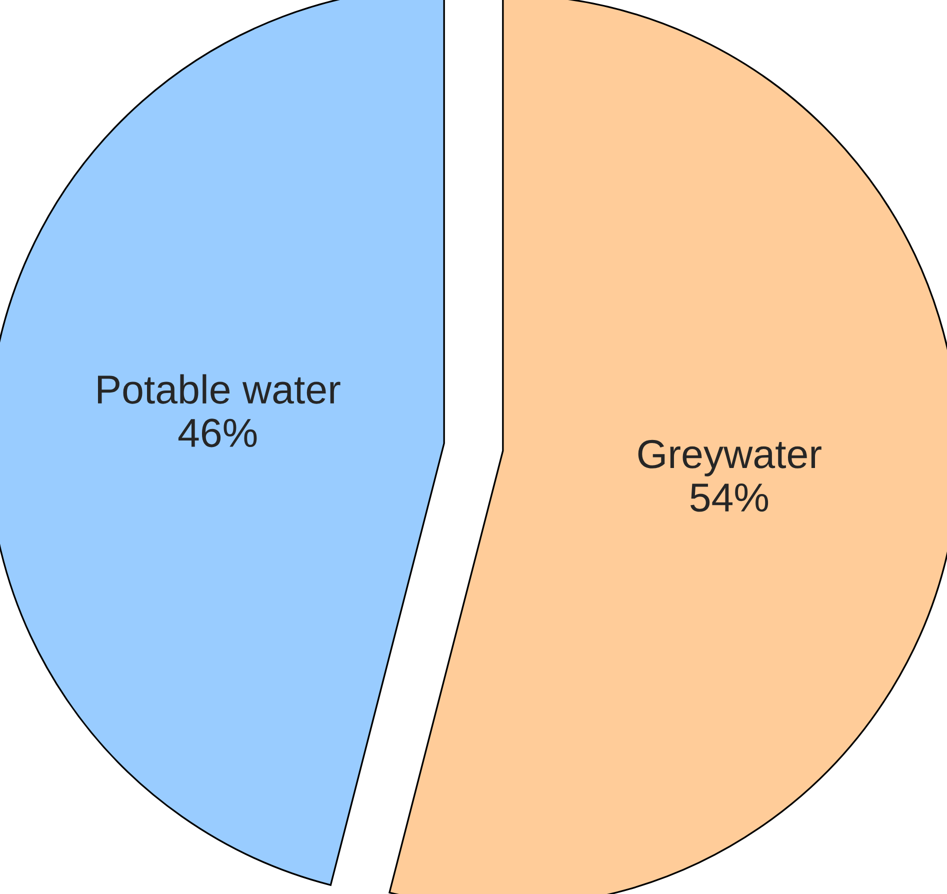  I want to click on slice-label: Greywater, so click(730, 458).